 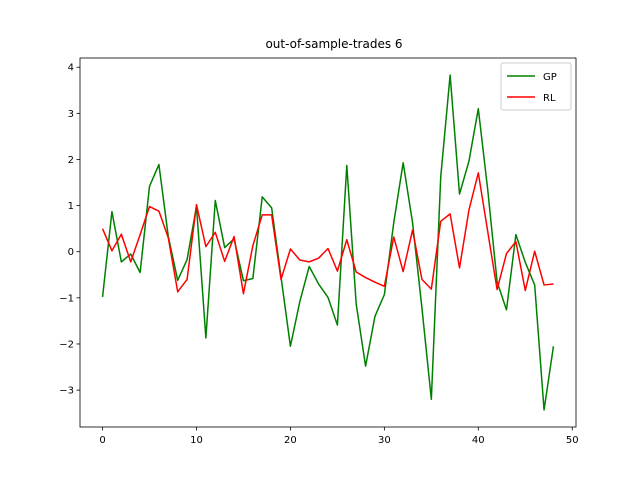 What do you see at coordinates (66, 298) in the screenshot?
I see `y-tick-label: −1` at bounding box center [66, 298].